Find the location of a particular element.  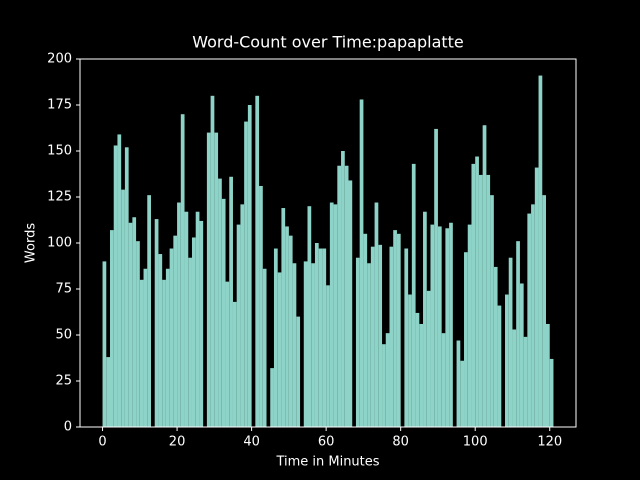

chart-title: Word-Count over Time:papaplatte is located at coordinates (328, 42).